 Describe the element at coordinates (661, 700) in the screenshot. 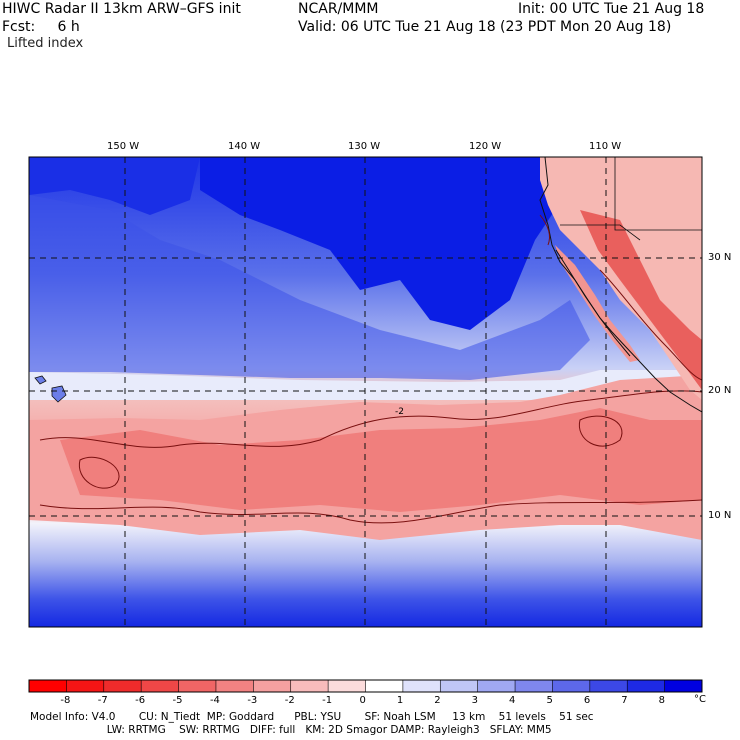

I see `colorbar-tick-label: 8` at that location.